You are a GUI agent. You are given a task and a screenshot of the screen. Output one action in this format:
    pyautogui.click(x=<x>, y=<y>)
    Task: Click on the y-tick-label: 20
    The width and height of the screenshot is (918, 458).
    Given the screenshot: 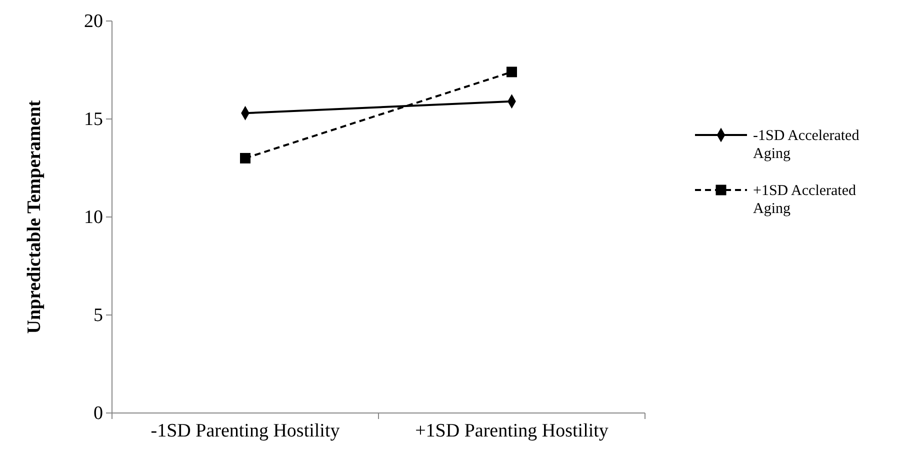 What is the action you would take?
    pyautogui.click(x=93, y=21)
    